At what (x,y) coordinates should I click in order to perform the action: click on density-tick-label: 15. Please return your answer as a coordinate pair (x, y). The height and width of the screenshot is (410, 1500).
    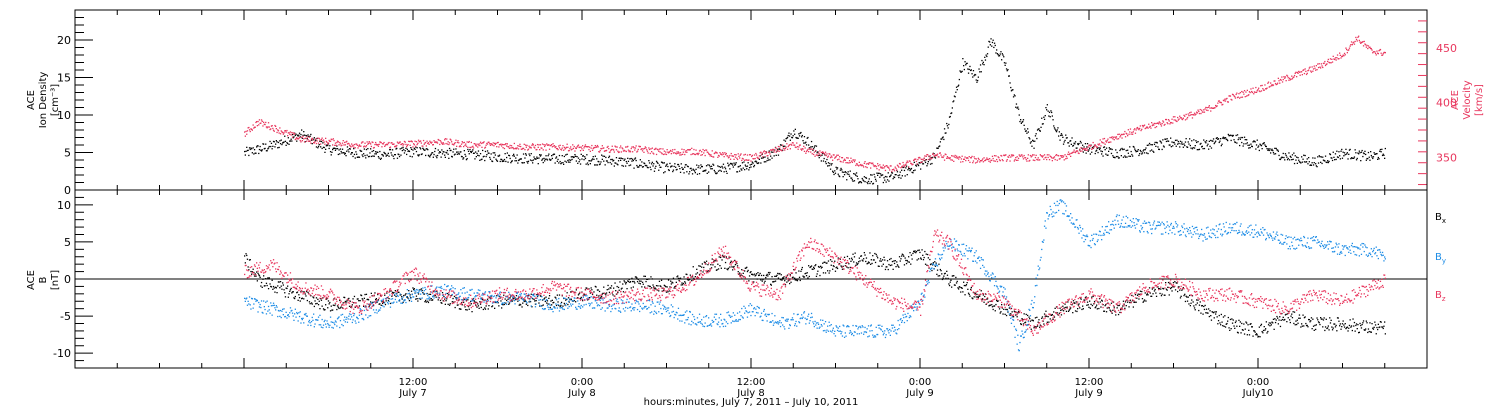
    Looking at the image, I should click on (64, 78).